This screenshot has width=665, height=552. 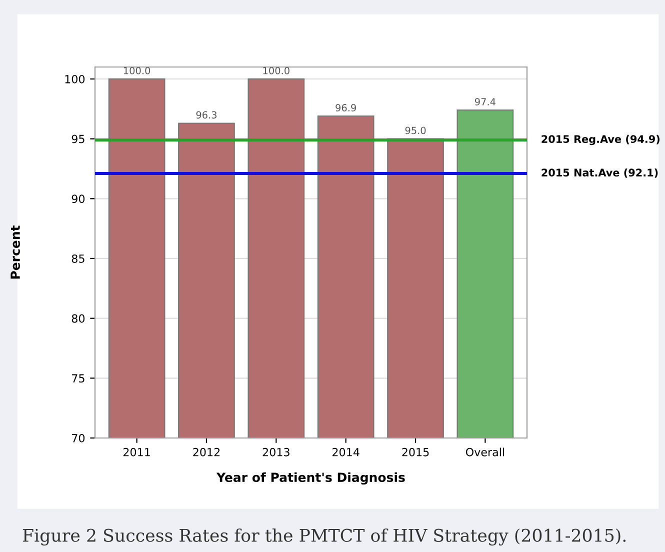 I want to click on caption: Figure 2 Success Rates for the PMTCT of HIV Strategy (2011-2015)., so click(x=324, y=537).